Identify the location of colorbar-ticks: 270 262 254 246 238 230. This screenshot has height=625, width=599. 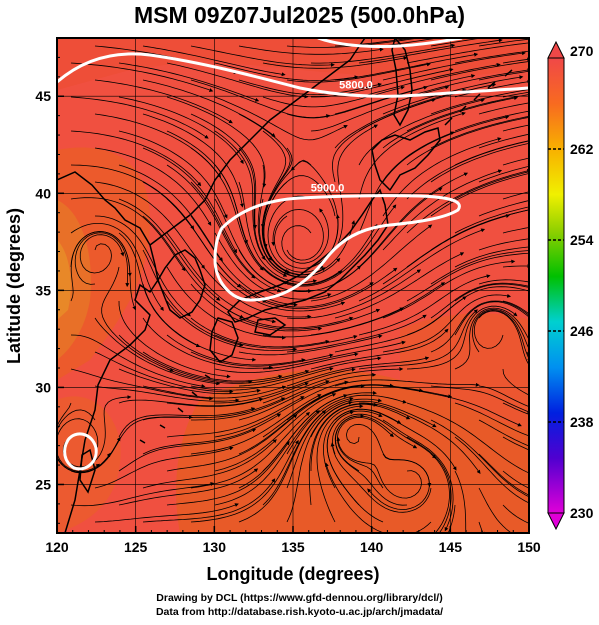
(571, 282).